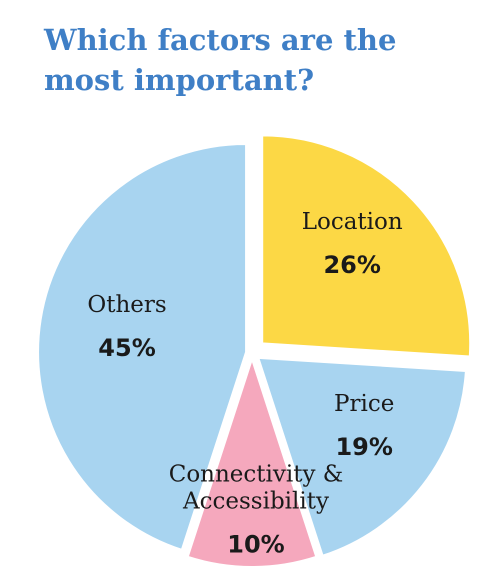  I want to click on pie-slice-price, so click(361, 456).